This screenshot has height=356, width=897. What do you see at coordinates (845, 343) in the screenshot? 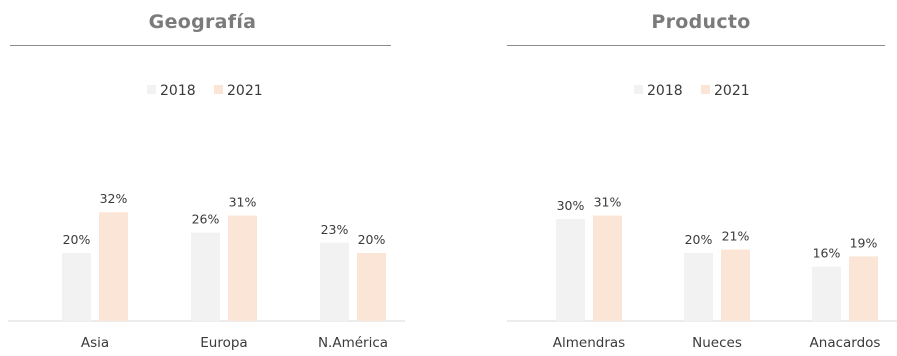
I see `category-label-anacardos: Anacardos` at bounding box center [845, 343].